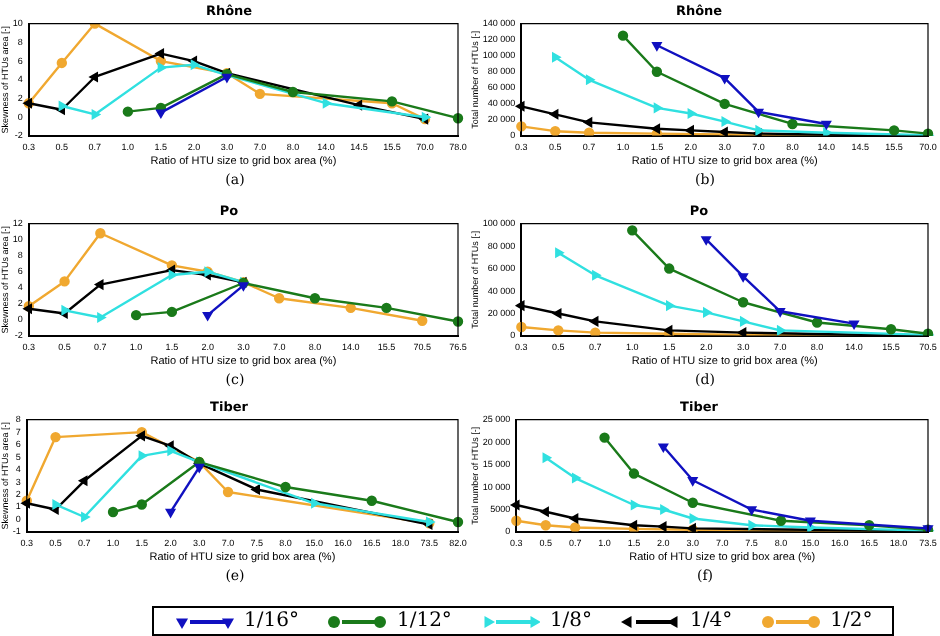  I want to click on legend-label: 1/8°, so click(571, 621).